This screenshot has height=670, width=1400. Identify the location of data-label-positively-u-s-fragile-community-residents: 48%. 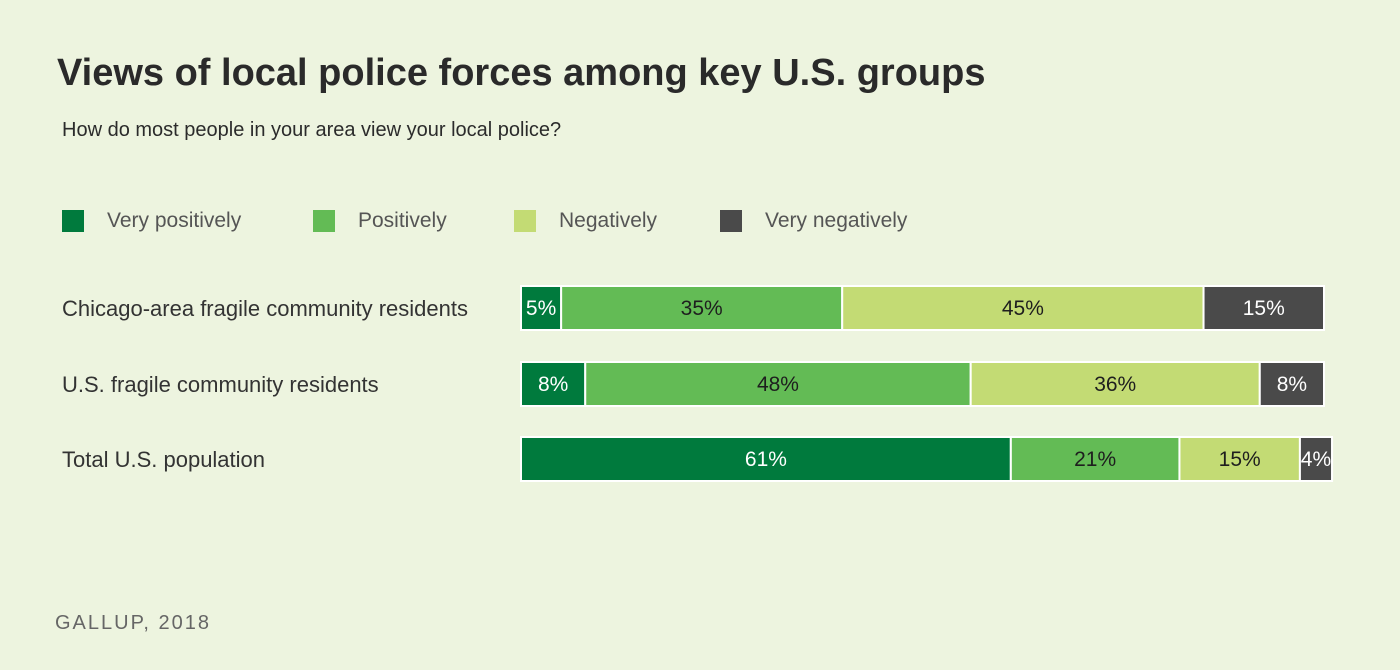
(778, 384).